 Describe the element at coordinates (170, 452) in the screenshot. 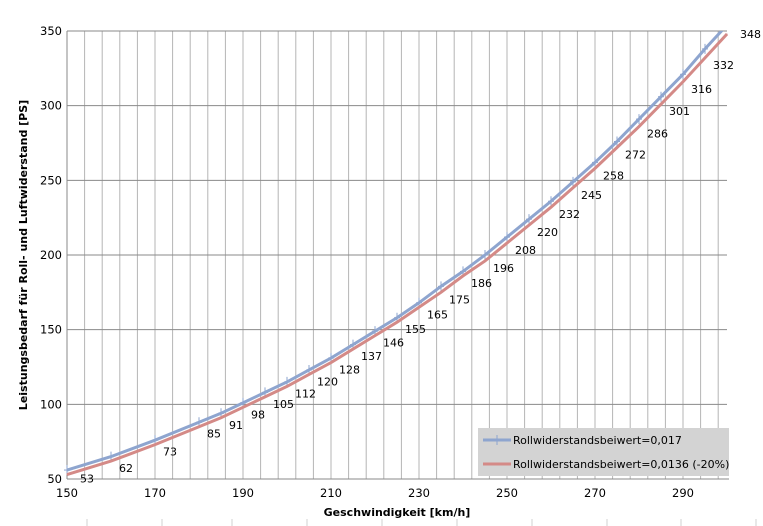

I see `data-label: 73` at that location.